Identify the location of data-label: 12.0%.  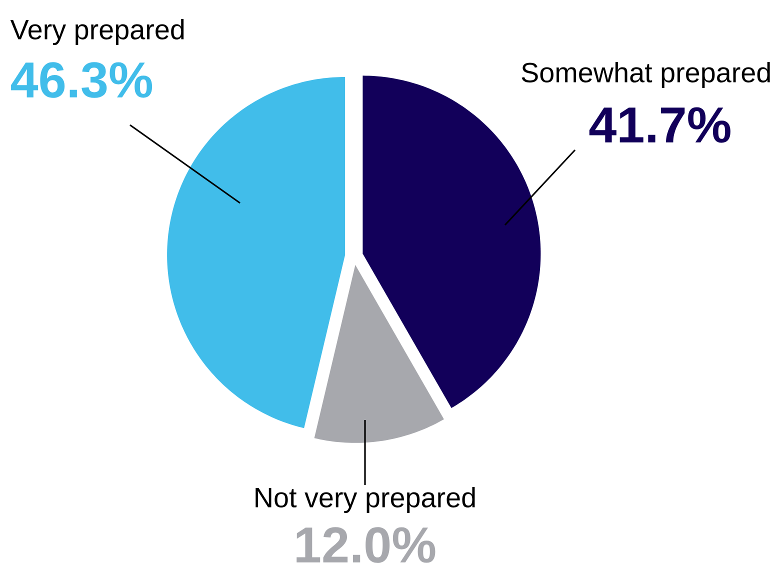
(366, 545).